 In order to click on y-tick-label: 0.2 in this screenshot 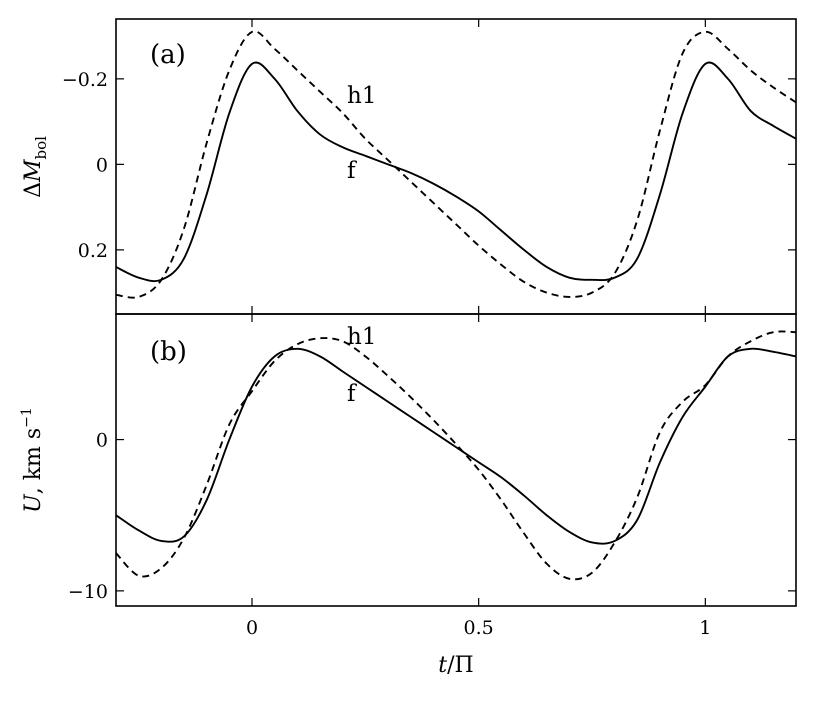, I will do `click(93, 251)`.